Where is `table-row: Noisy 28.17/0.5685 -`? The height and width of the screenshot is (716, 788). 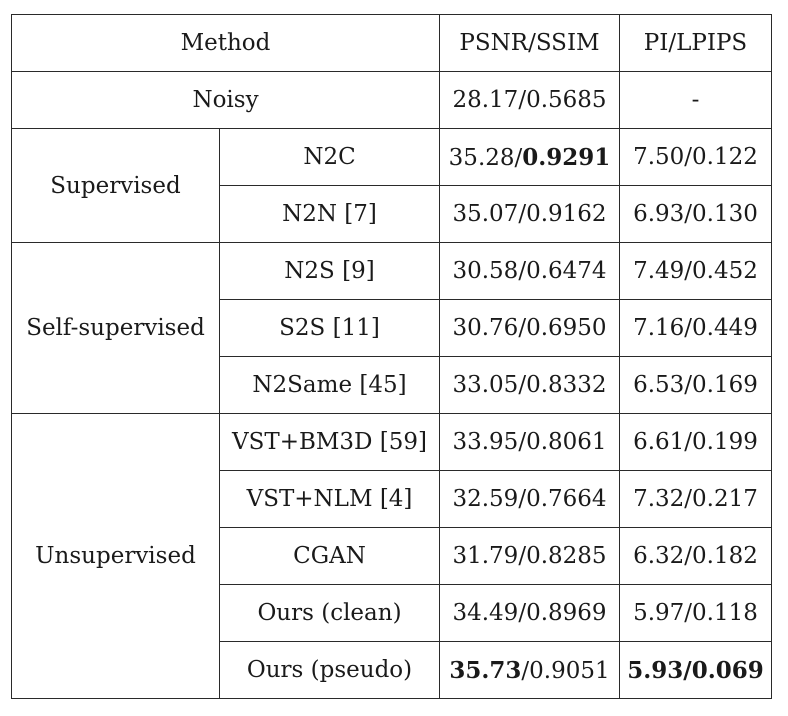
table-row: Noisy 28.17/0.5685 - is located at coordinates (391, 100).